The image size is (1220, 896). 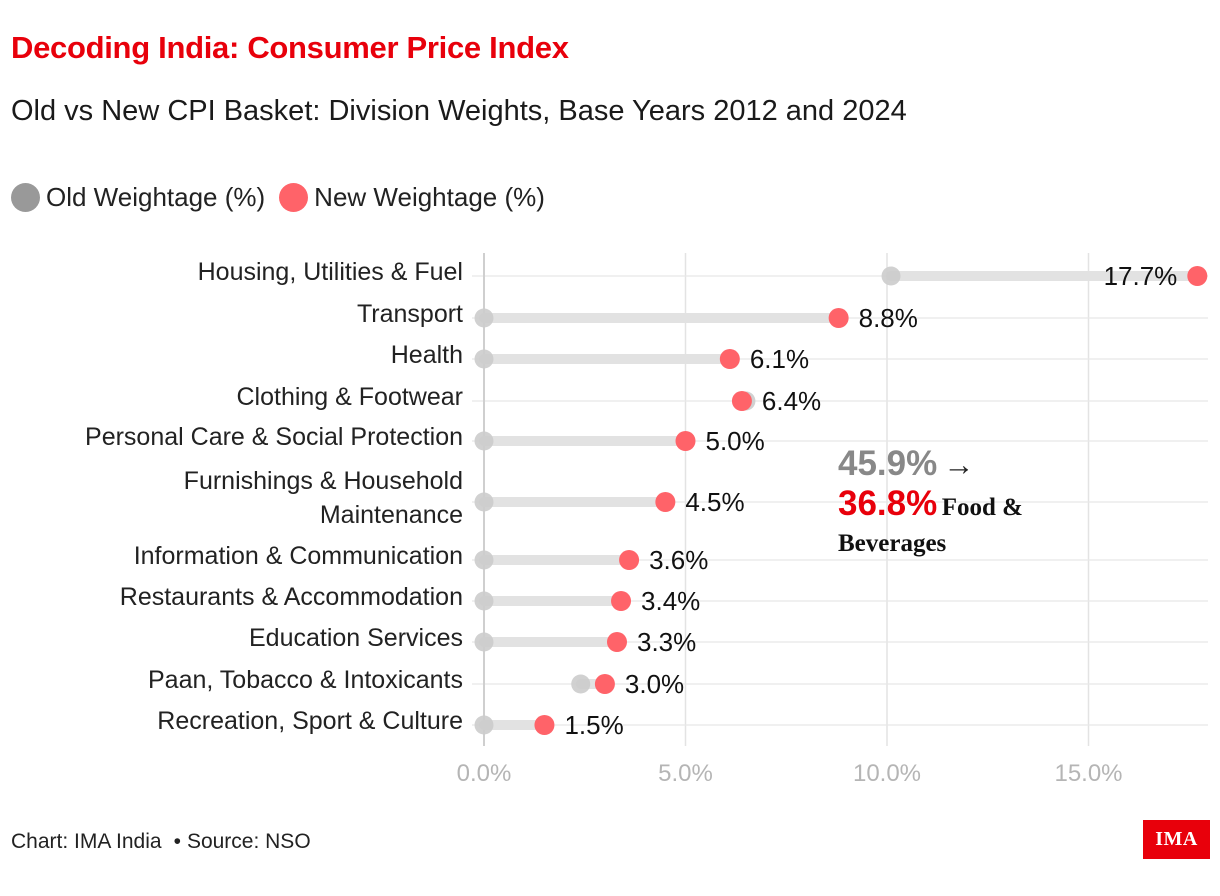 I want to click on annotation-new-line: 36.8% Food &, so click(x=930, y=504).